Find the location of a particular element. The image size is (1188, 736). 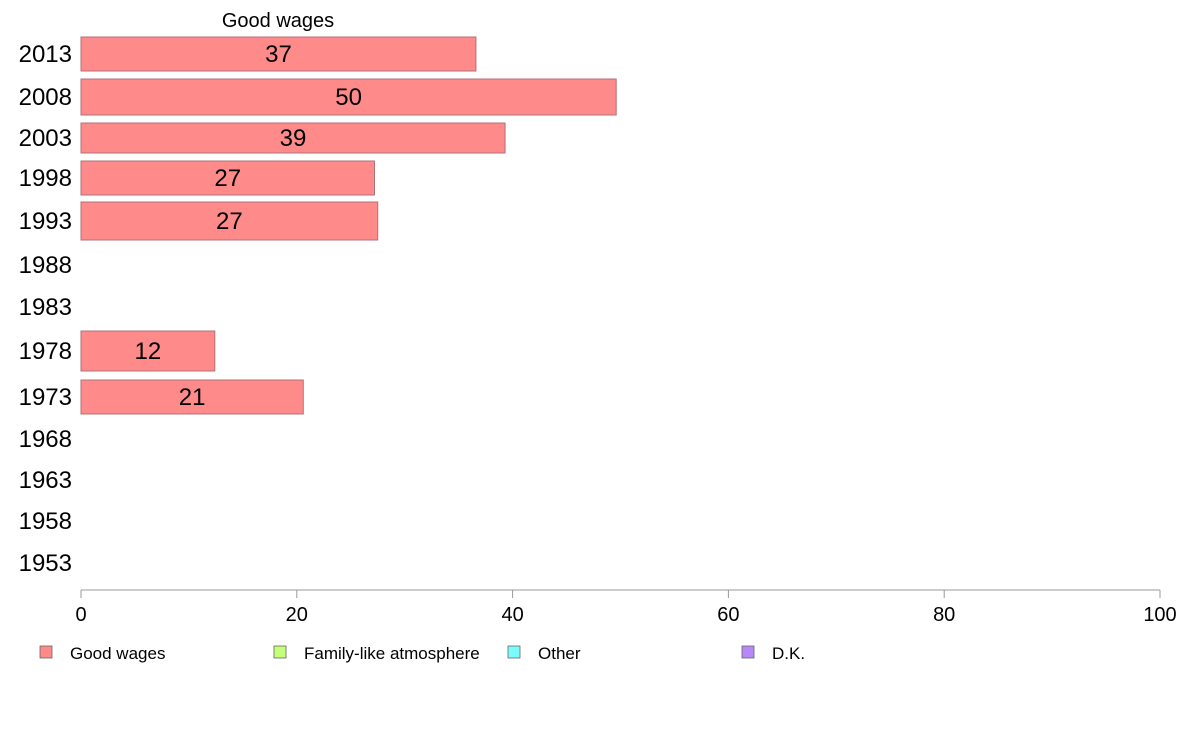

legend-label: Good wages is located at coordinates (117, 653).